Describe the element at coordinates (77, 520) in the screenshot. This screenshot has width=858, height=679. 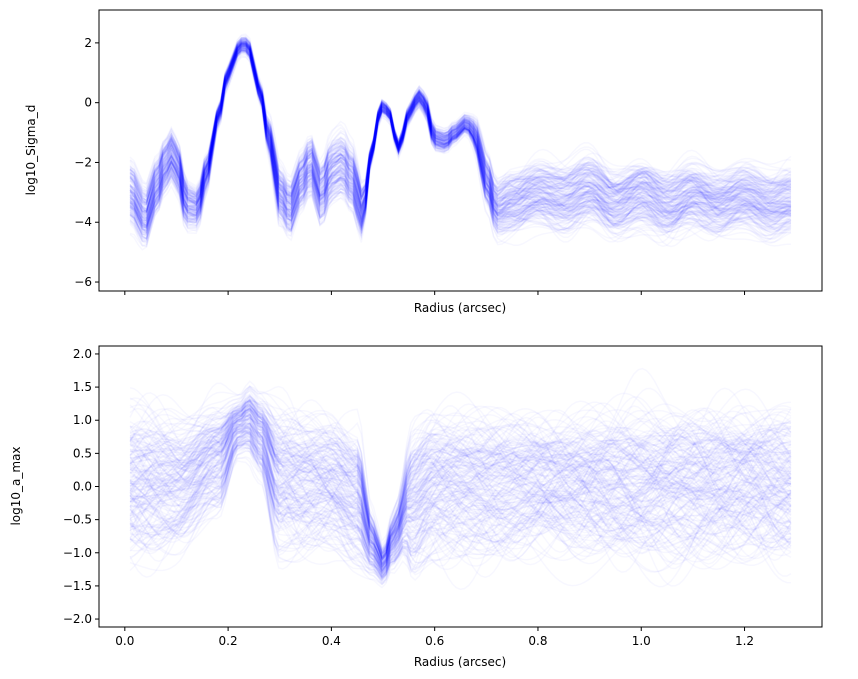
I see `bottom-ytick-label: −0.5` at that location.